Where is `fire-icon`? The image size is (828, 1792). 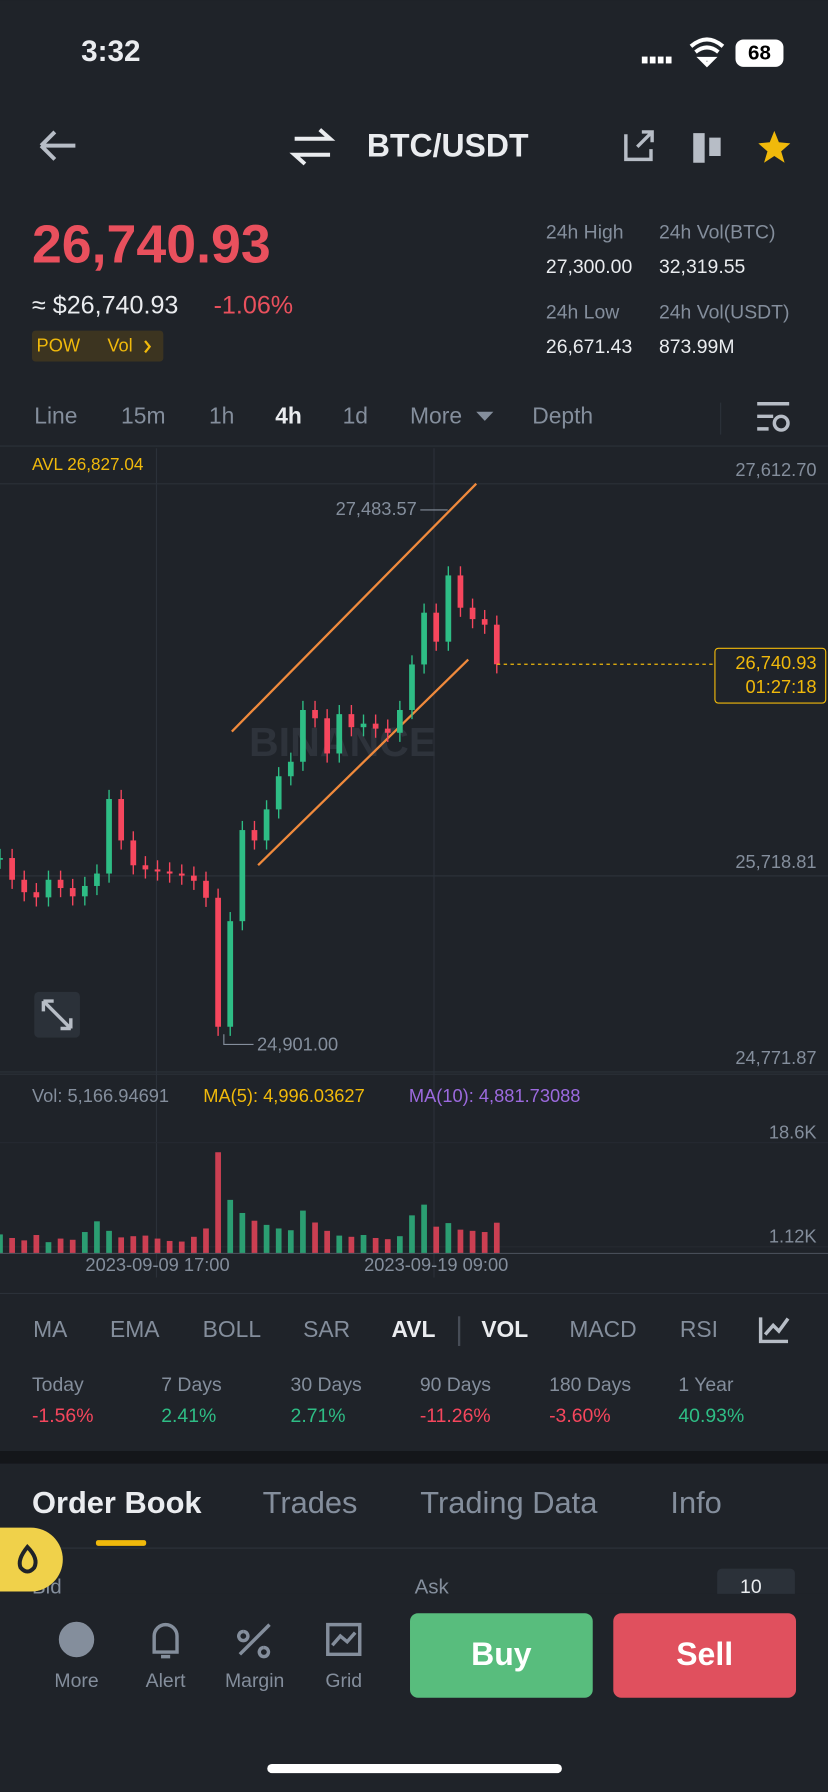
fire-icon is located at coordinates (27, 1559).